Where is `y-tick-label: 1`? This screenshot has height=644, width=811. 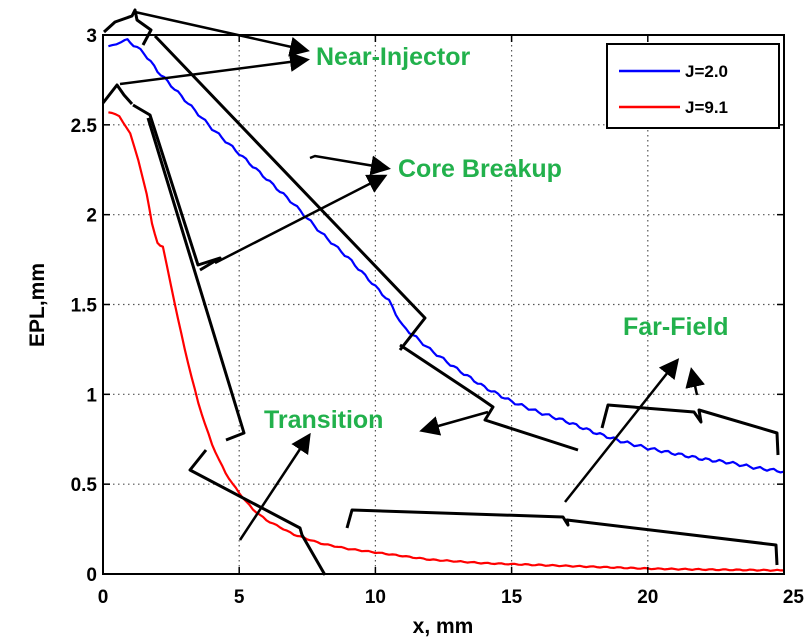
y-tick-label: 1 is located at coordinates (91, 395).